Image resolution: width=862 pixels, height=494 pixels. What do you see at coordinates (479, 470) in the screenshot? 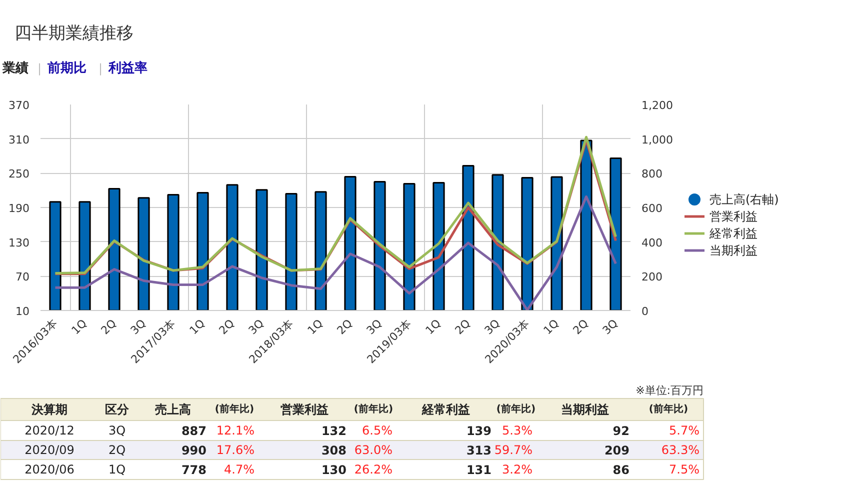
I see `text: 131` at bounding box center [479, 470].